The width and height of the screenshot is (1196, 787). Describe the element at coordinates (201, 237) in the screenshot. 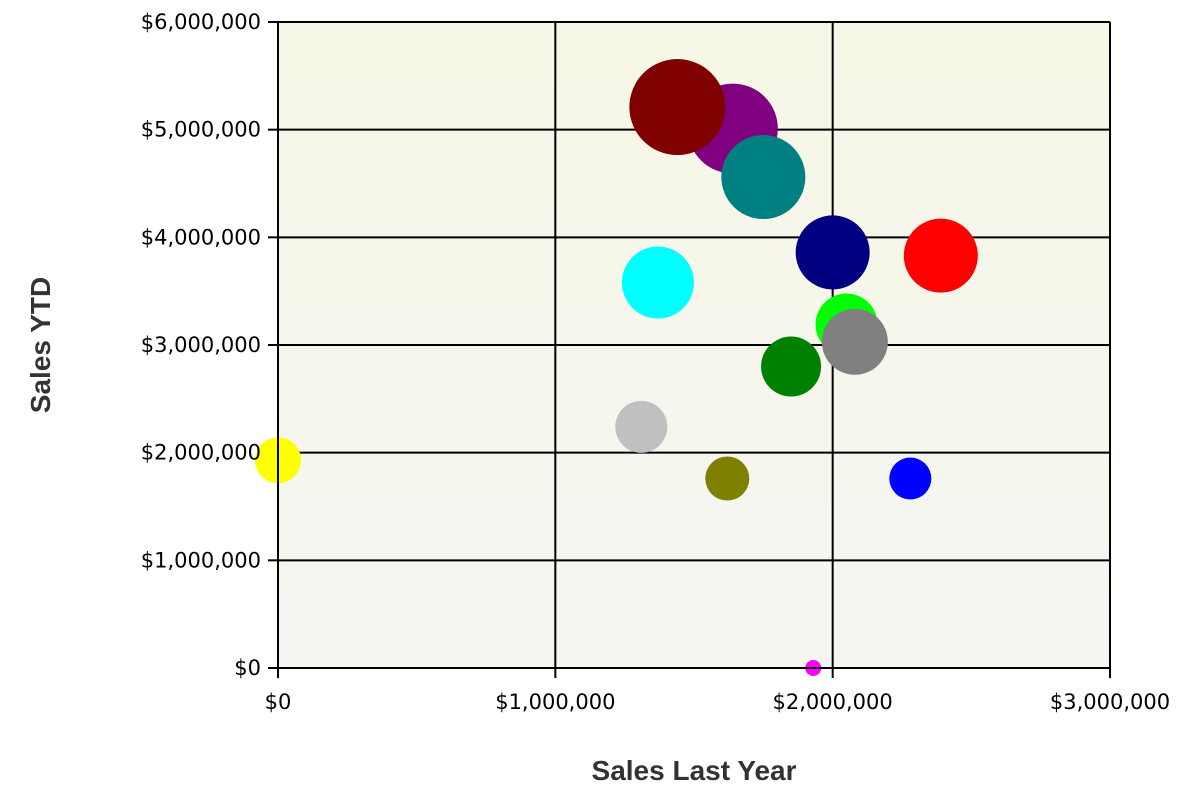

I see `y-tick-label: $4,000,000` at that location.